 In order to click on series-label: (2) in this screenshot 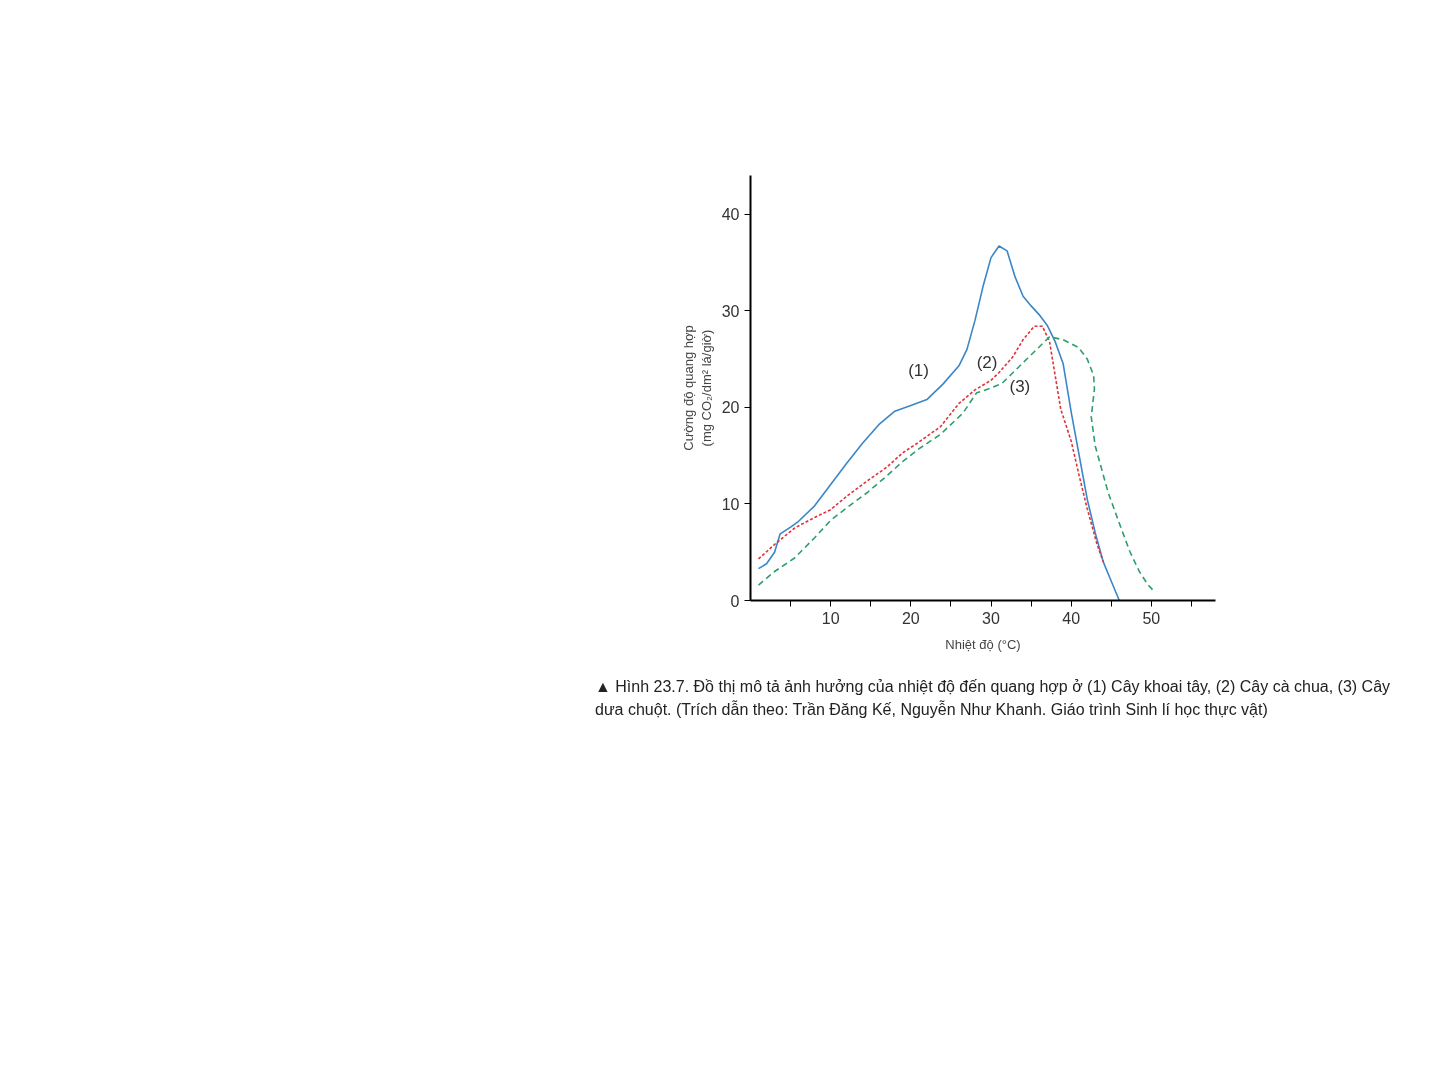, I will do `click(987, 363)`.